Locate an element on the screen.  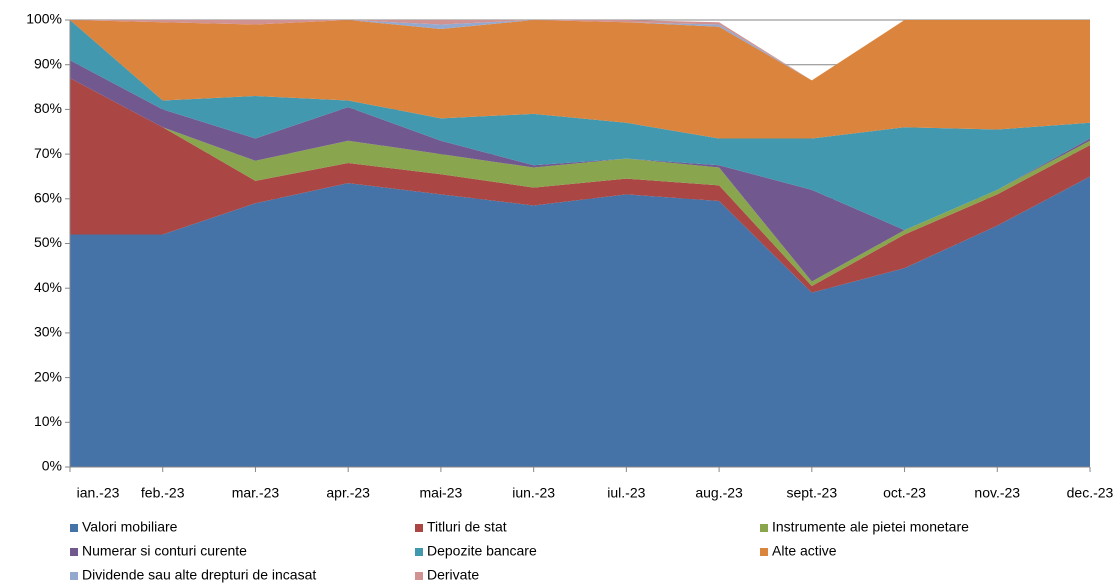
y-tick-label: 0% is located at coordinates (52, 466).